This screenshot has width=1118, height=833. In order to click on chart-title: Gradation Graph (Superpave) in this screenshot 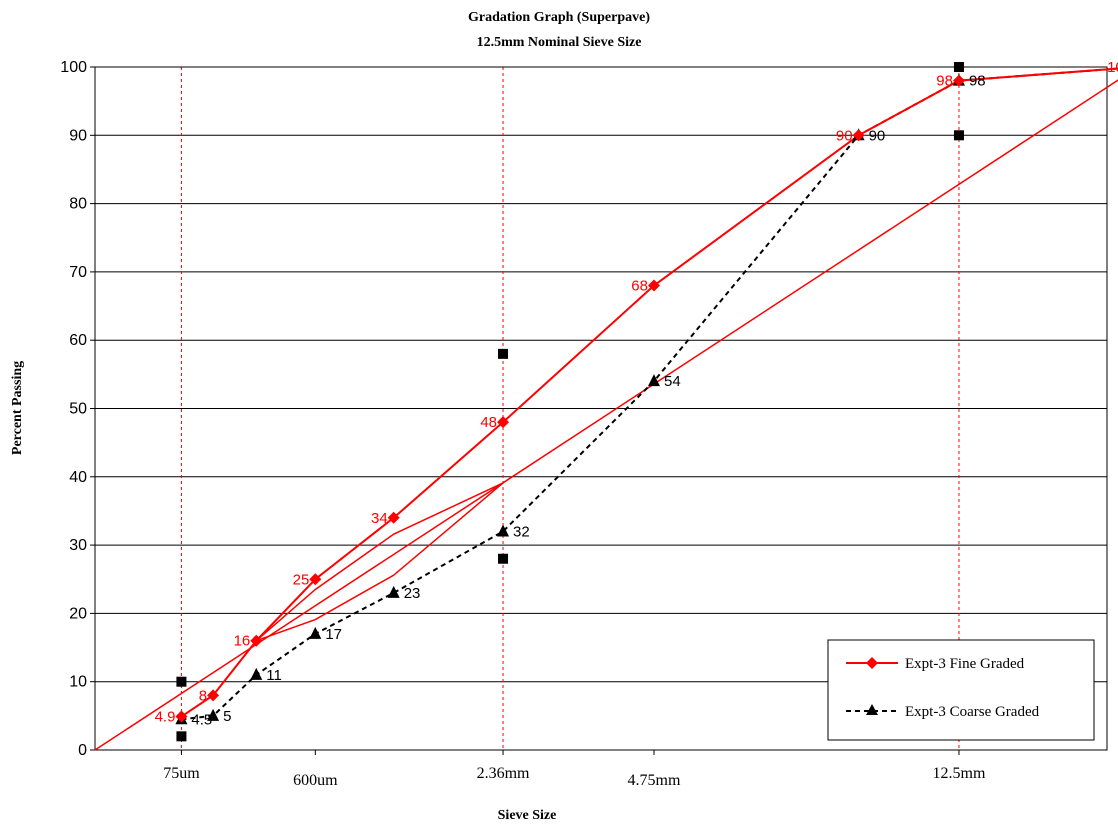, I will do `click(559, 17)`.